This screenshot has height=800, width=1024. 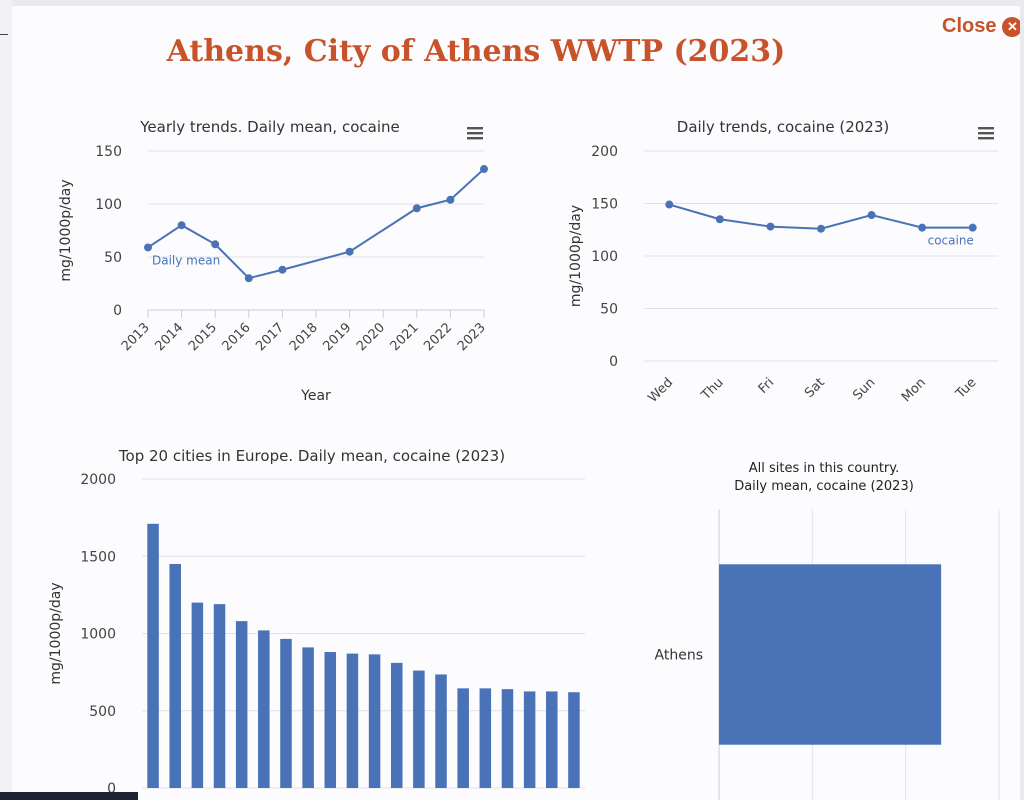 I want to click on x-tick-label: Wed, so click(x=660, y=390).